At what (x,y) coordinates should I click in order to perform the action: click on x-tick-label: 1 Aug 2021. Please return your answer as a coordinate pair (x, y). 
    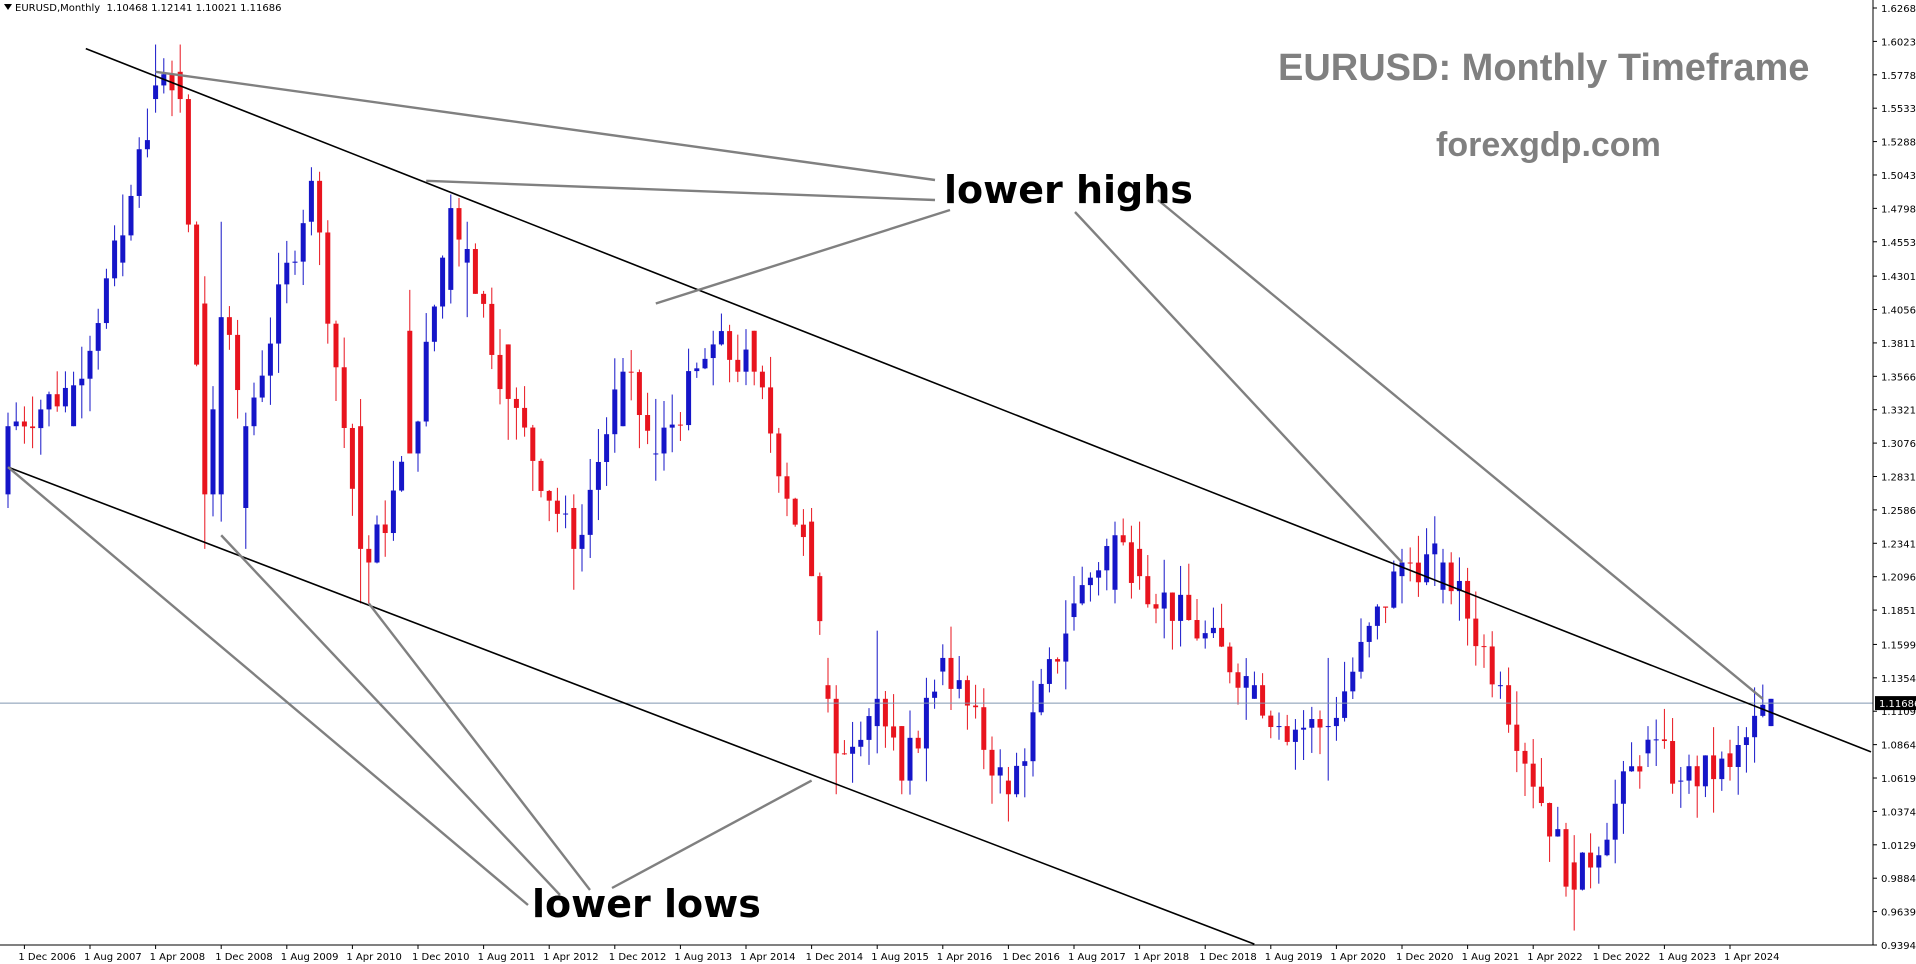
    Looking at the image, I should click on (1491, 957).